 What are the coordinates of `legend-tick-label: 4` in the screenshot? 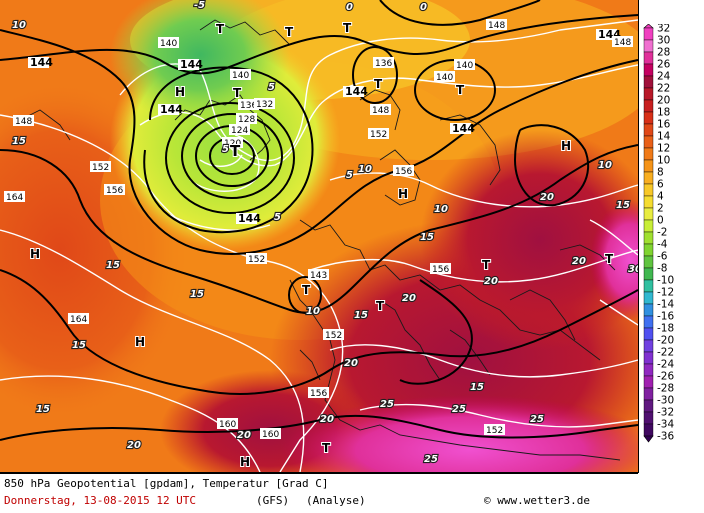 It's located at (660, 197).